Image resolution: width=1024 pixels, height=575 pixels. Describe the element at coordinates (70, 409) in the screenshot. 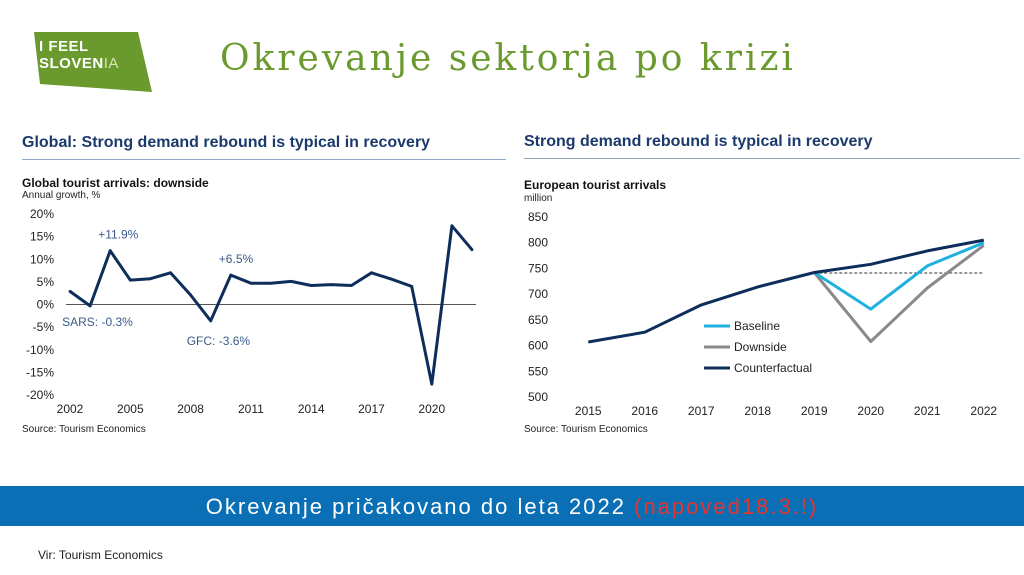

I see `x-tick-label: 2002` at that location.